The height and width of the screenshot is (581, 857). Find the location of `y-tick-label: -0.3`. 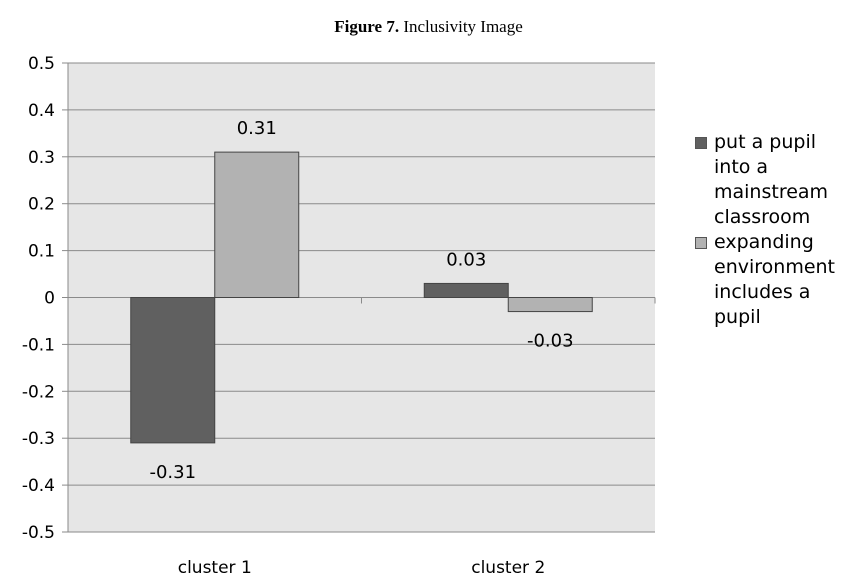

y-tick-label: -0.3 is located at coordinates (38, 439).